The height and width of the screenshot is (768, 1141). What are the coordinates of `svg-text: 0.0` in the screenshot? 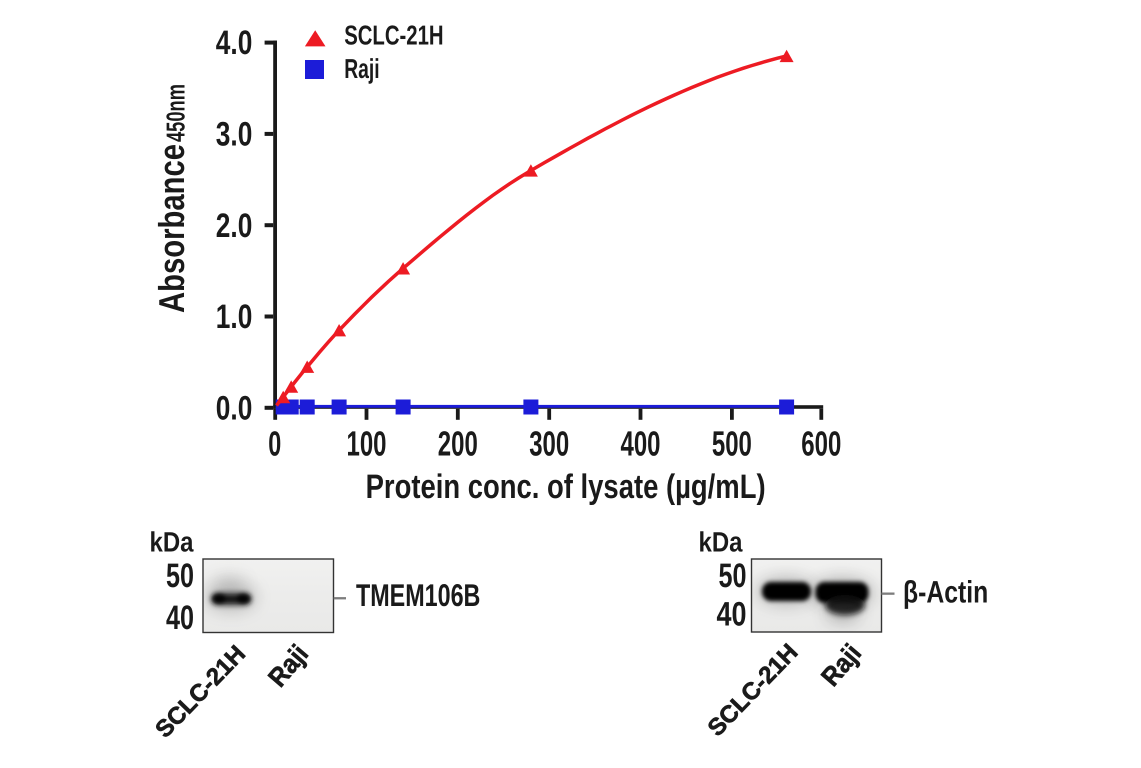 It's located at (234, 408).